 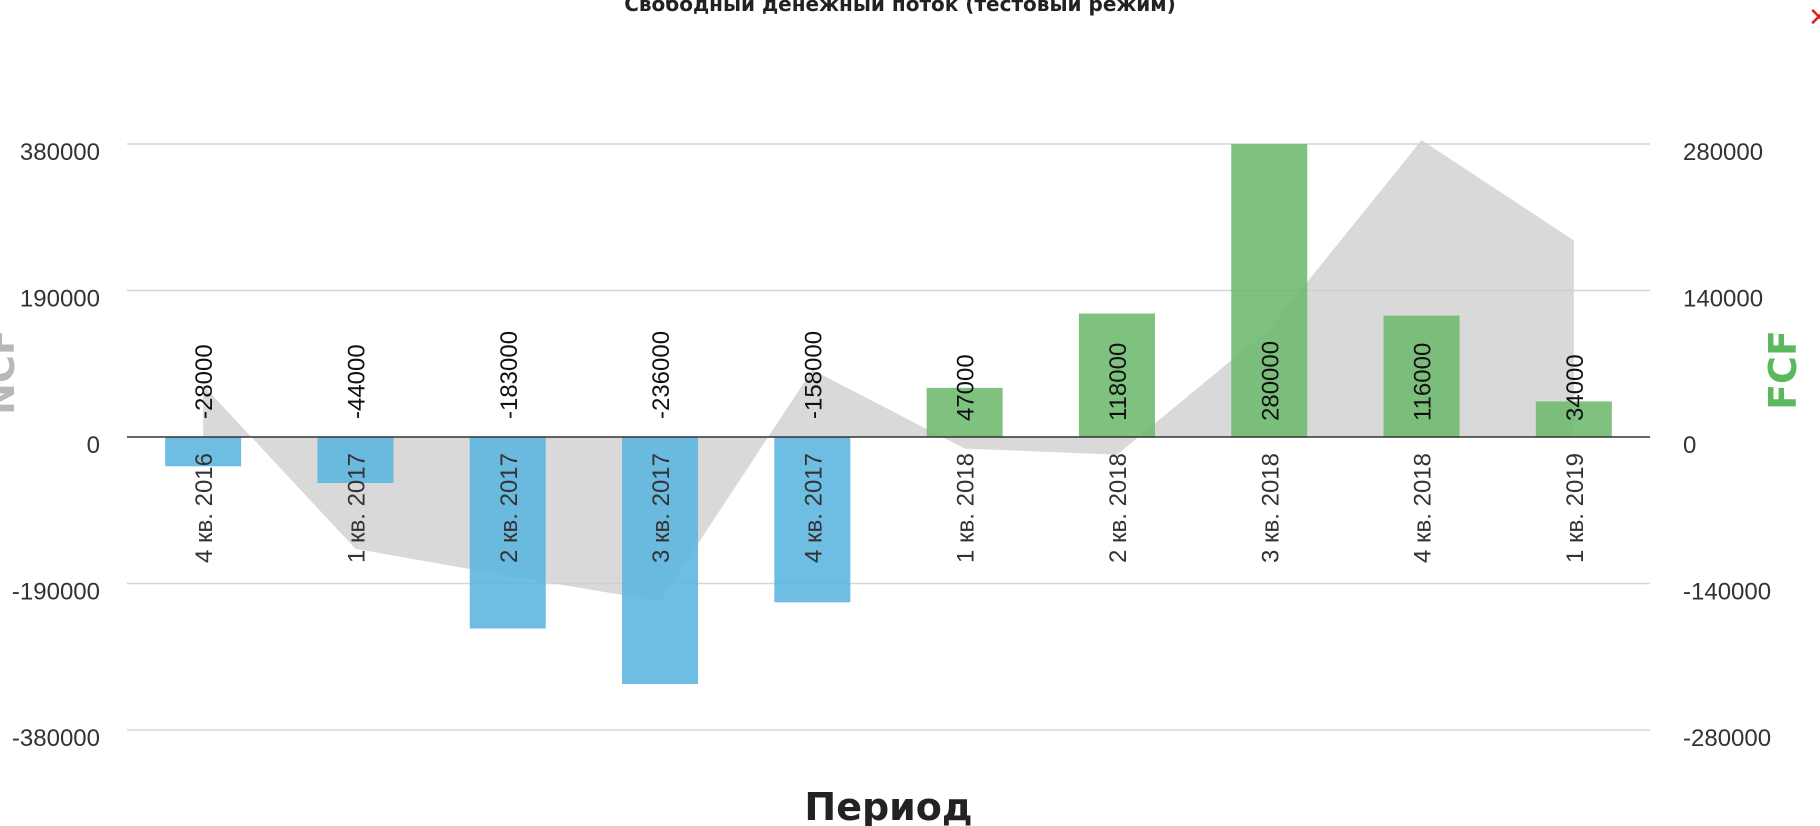 I want to click on left-tick-label: -190000, so click(x=56, y=592).